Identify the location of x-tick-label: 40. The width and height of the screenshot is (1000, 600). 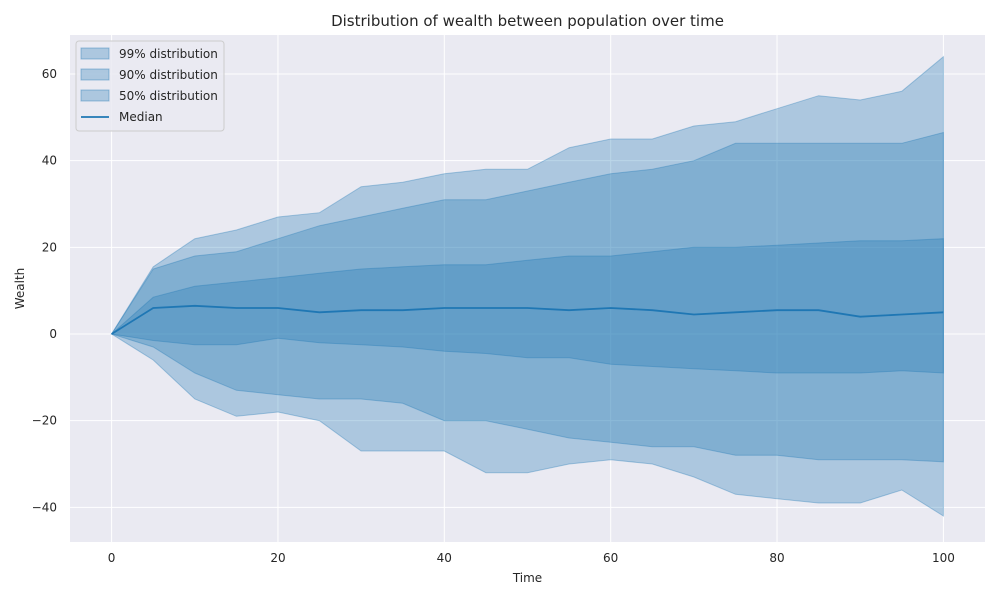
(444, 558).